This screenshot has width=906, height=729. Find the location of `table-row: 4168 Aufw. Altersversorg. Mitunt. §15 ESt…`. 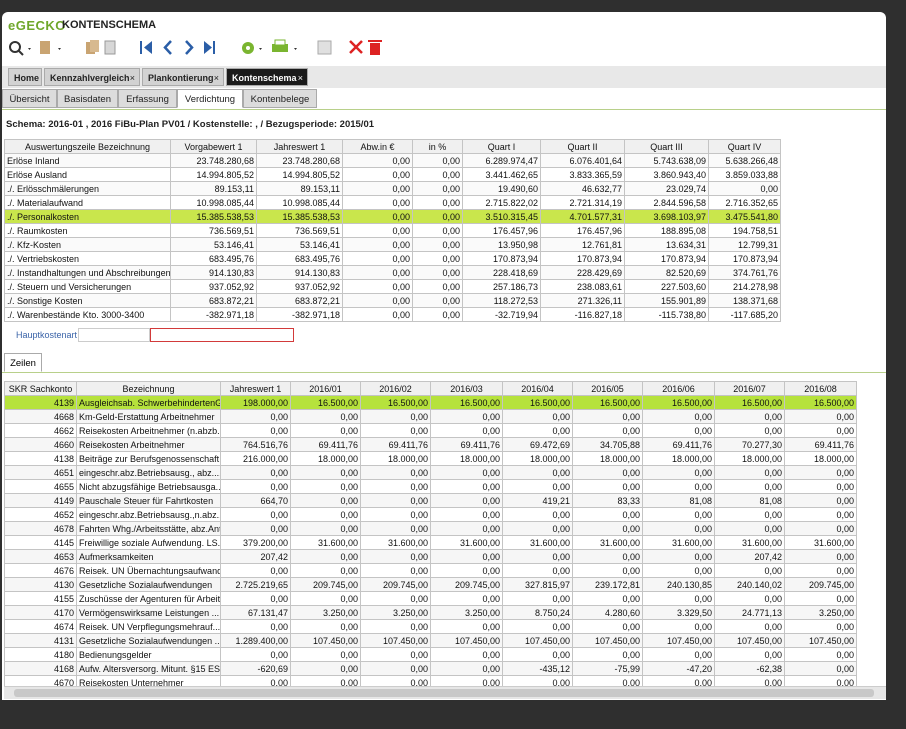

table-row: 4168 Aufw. Altersversorg. Mitunt. §15 ESt… is located at coordinates (430, 668).